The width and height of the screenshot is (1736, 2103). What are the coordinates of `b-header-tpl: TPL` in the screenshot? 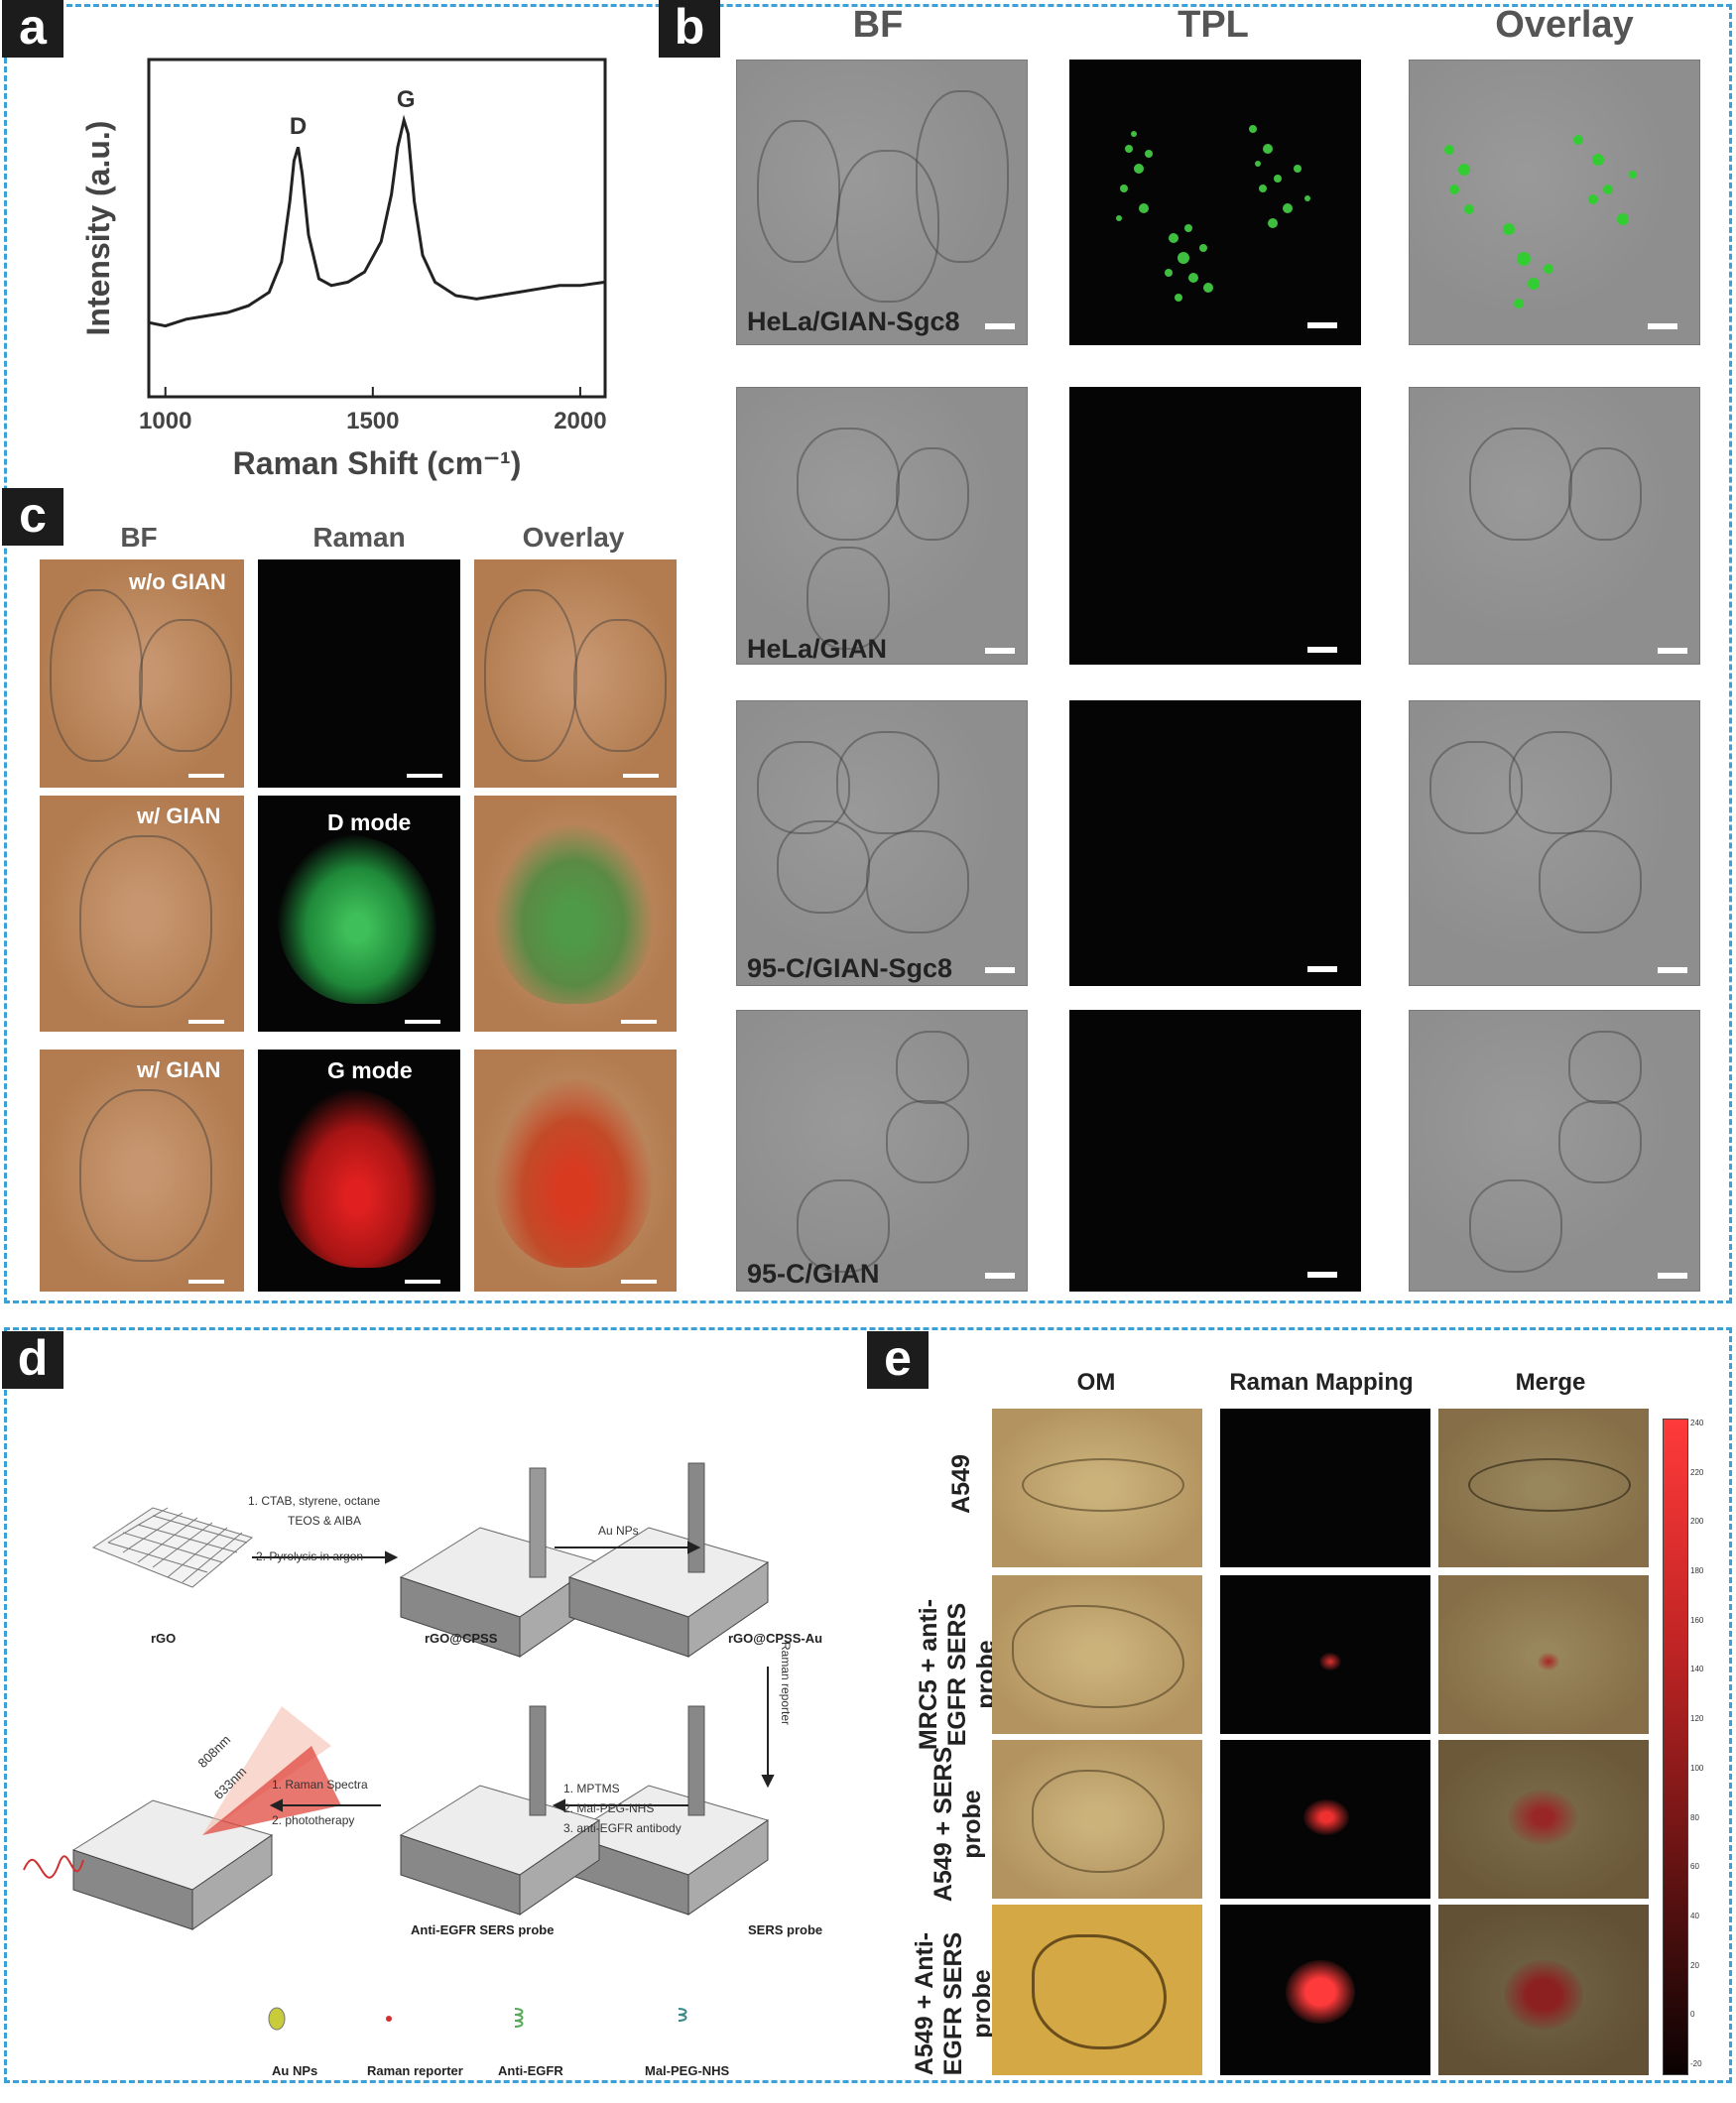 It's located at (1213, 25).